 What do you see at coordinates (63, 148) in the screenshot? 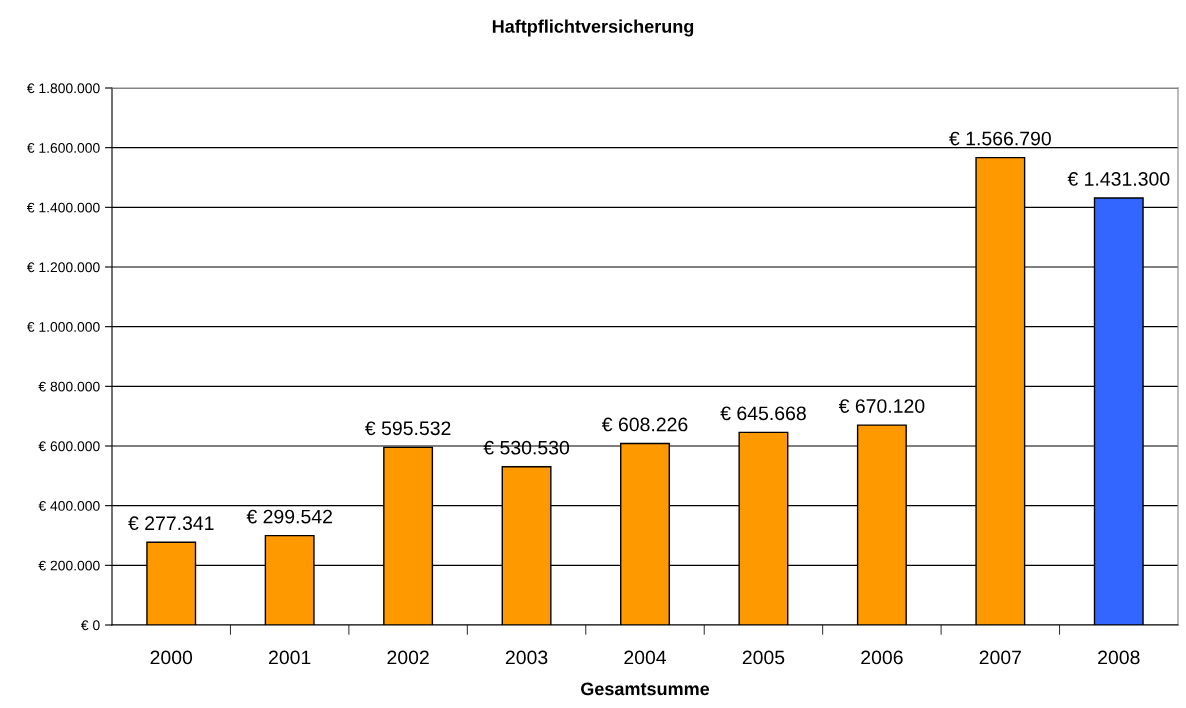
I see `y-tick-label: € 1.600.000` at bounding box center [63, 148].